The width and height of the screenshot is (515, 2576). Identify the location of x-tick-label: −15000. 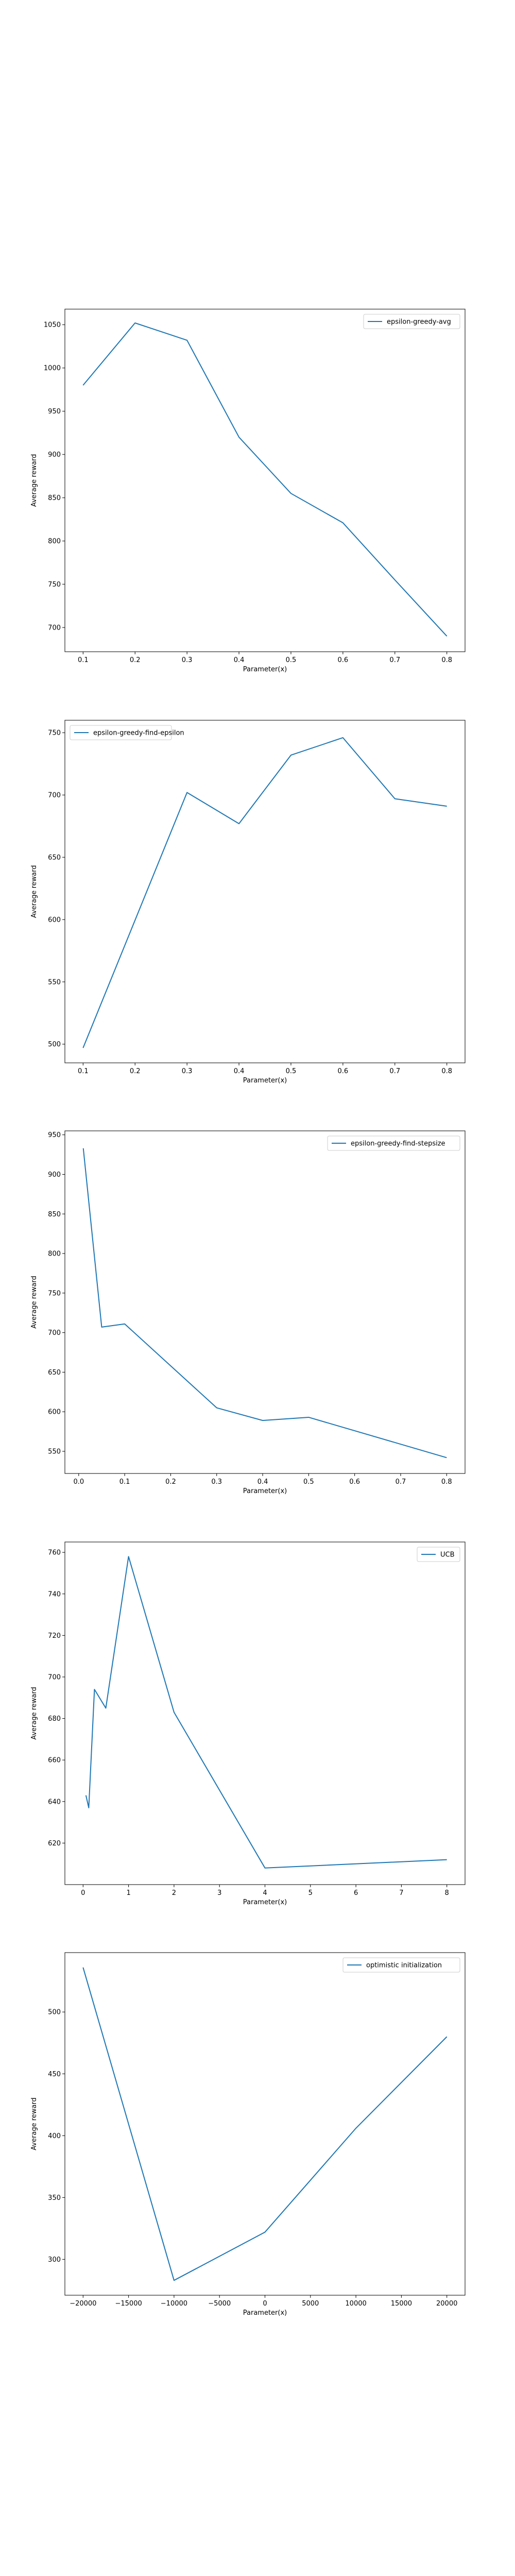
(128, 2304).